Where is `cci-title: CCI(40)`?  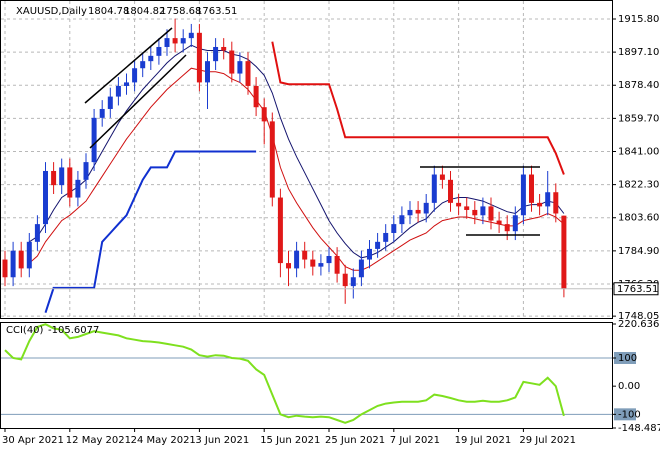
cci-title: CCI(40) is located at coordinates (25, 330).